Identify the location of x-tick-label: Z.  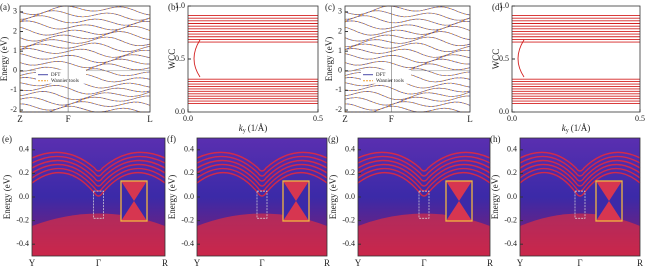
(20, 119).